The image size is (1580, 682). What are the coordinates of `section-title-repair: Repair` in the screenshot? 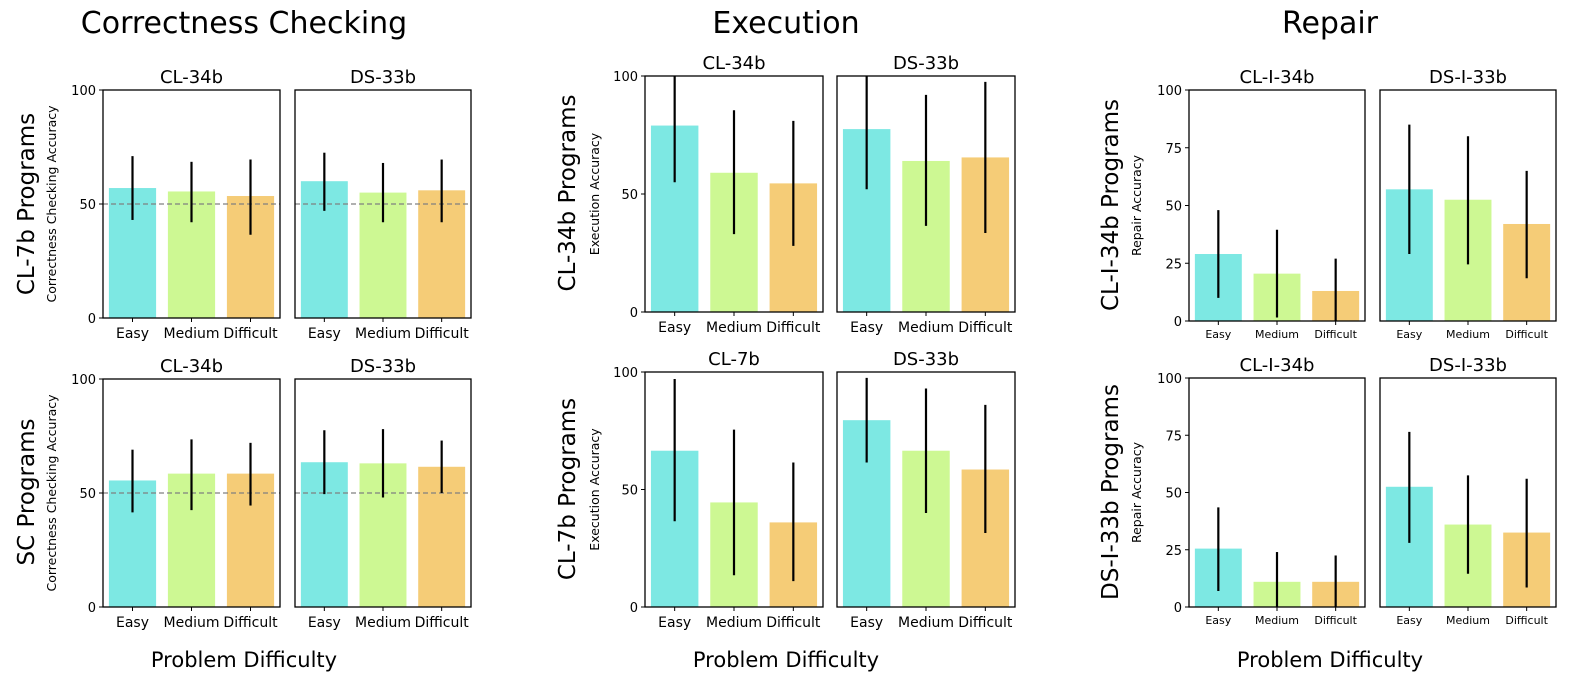 It's located at (1330, 23).